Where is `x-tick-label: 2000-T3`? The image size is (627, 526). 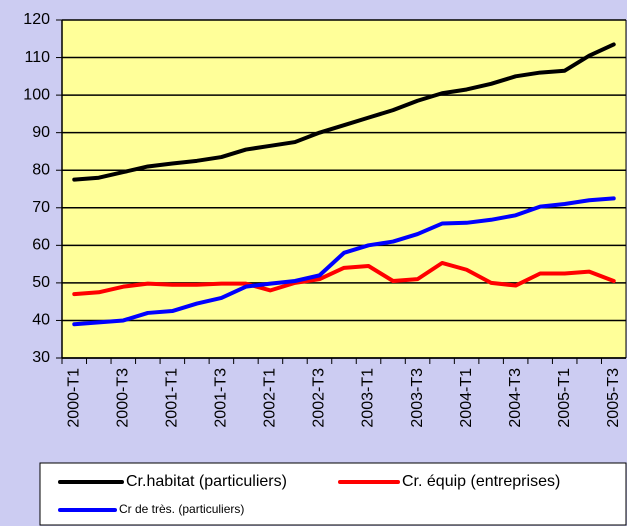
x-tick-label: 2000-T3 is located at coordinates (123, 398).